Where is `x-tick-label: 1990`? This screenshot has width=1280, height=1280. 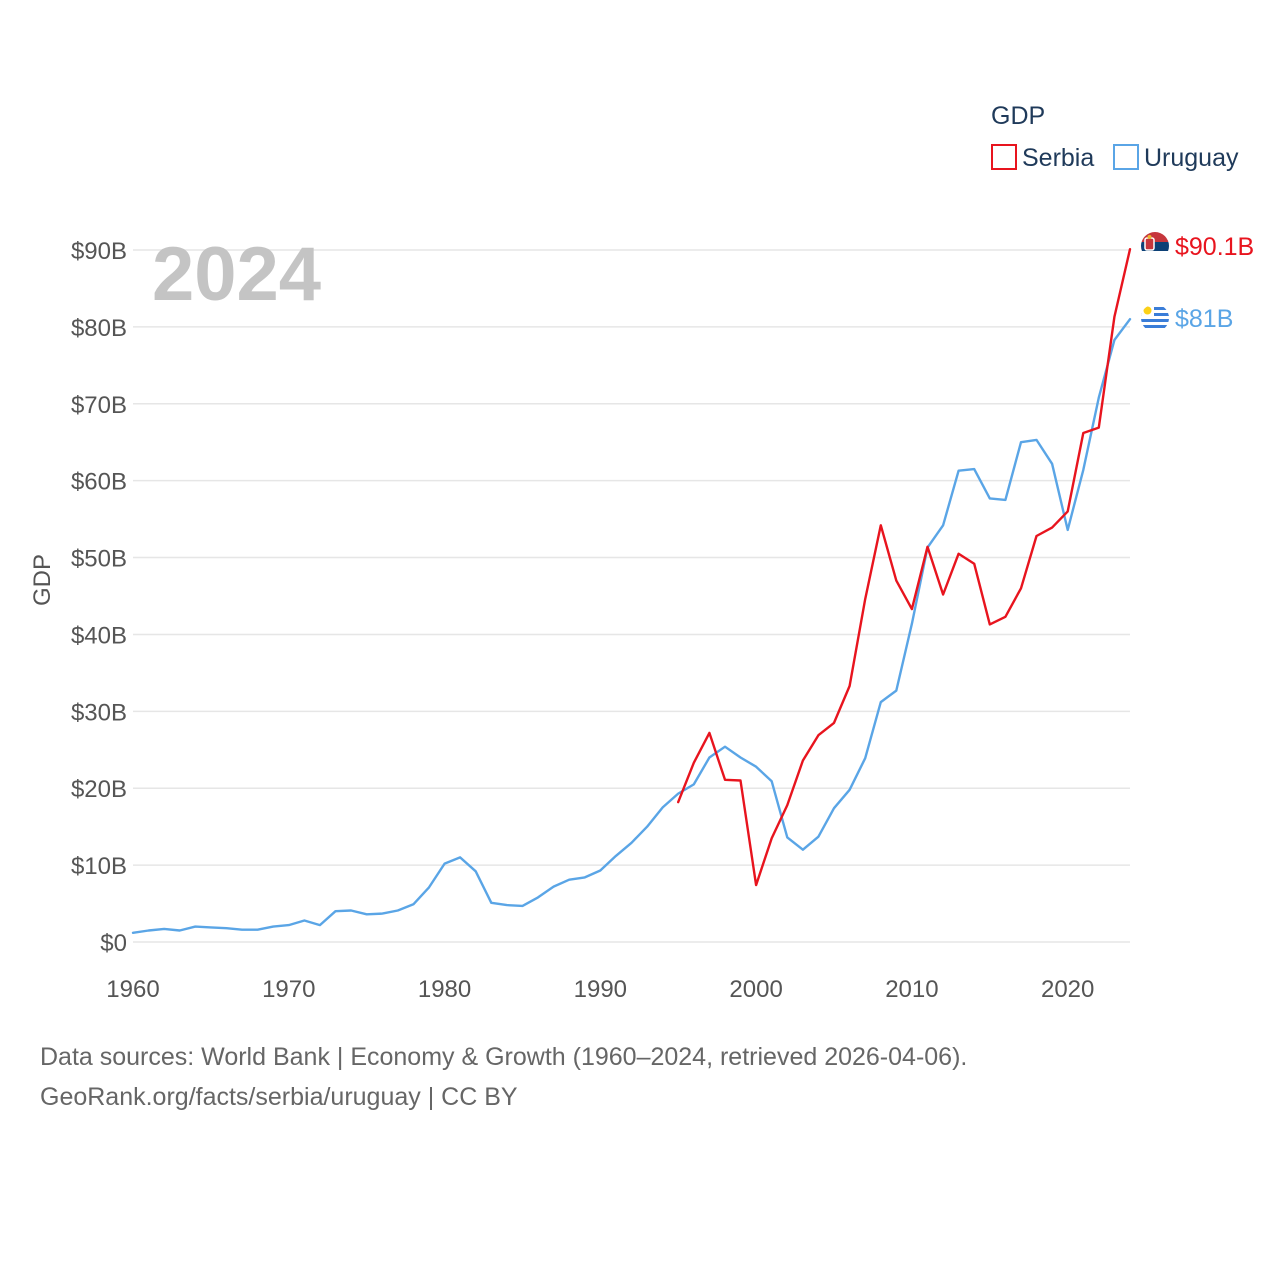
x-tick-label: 1990 is located at coordinates (600, 989).